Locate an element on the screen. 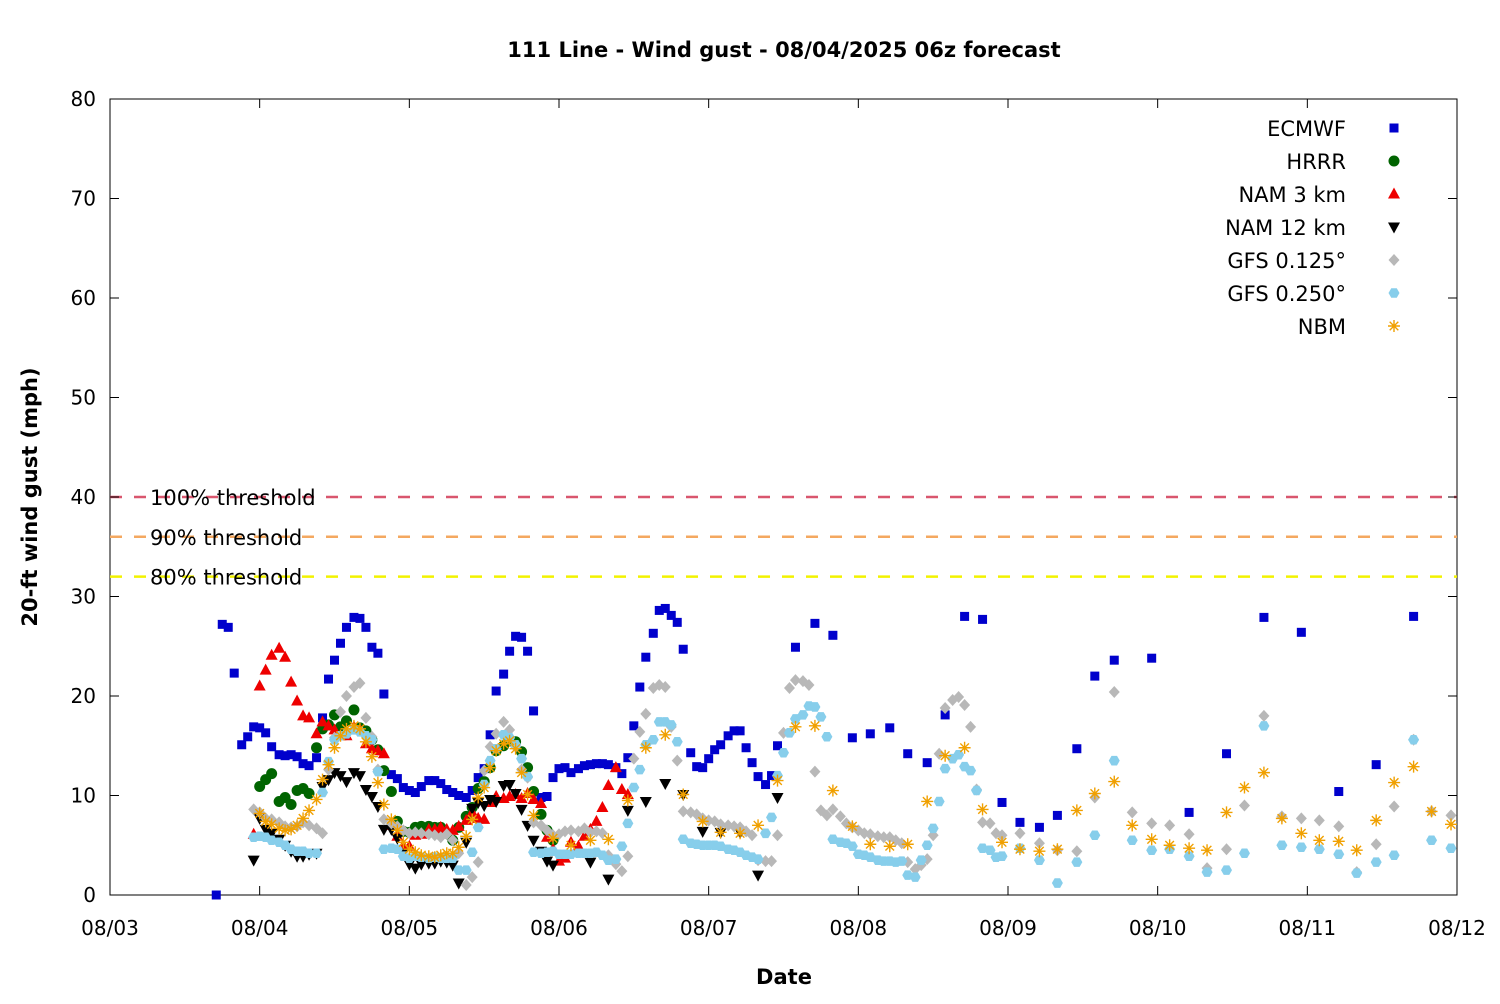 The image size is (1500, 1004). y-tick-label: 0 is located at coordinates (89, 895).